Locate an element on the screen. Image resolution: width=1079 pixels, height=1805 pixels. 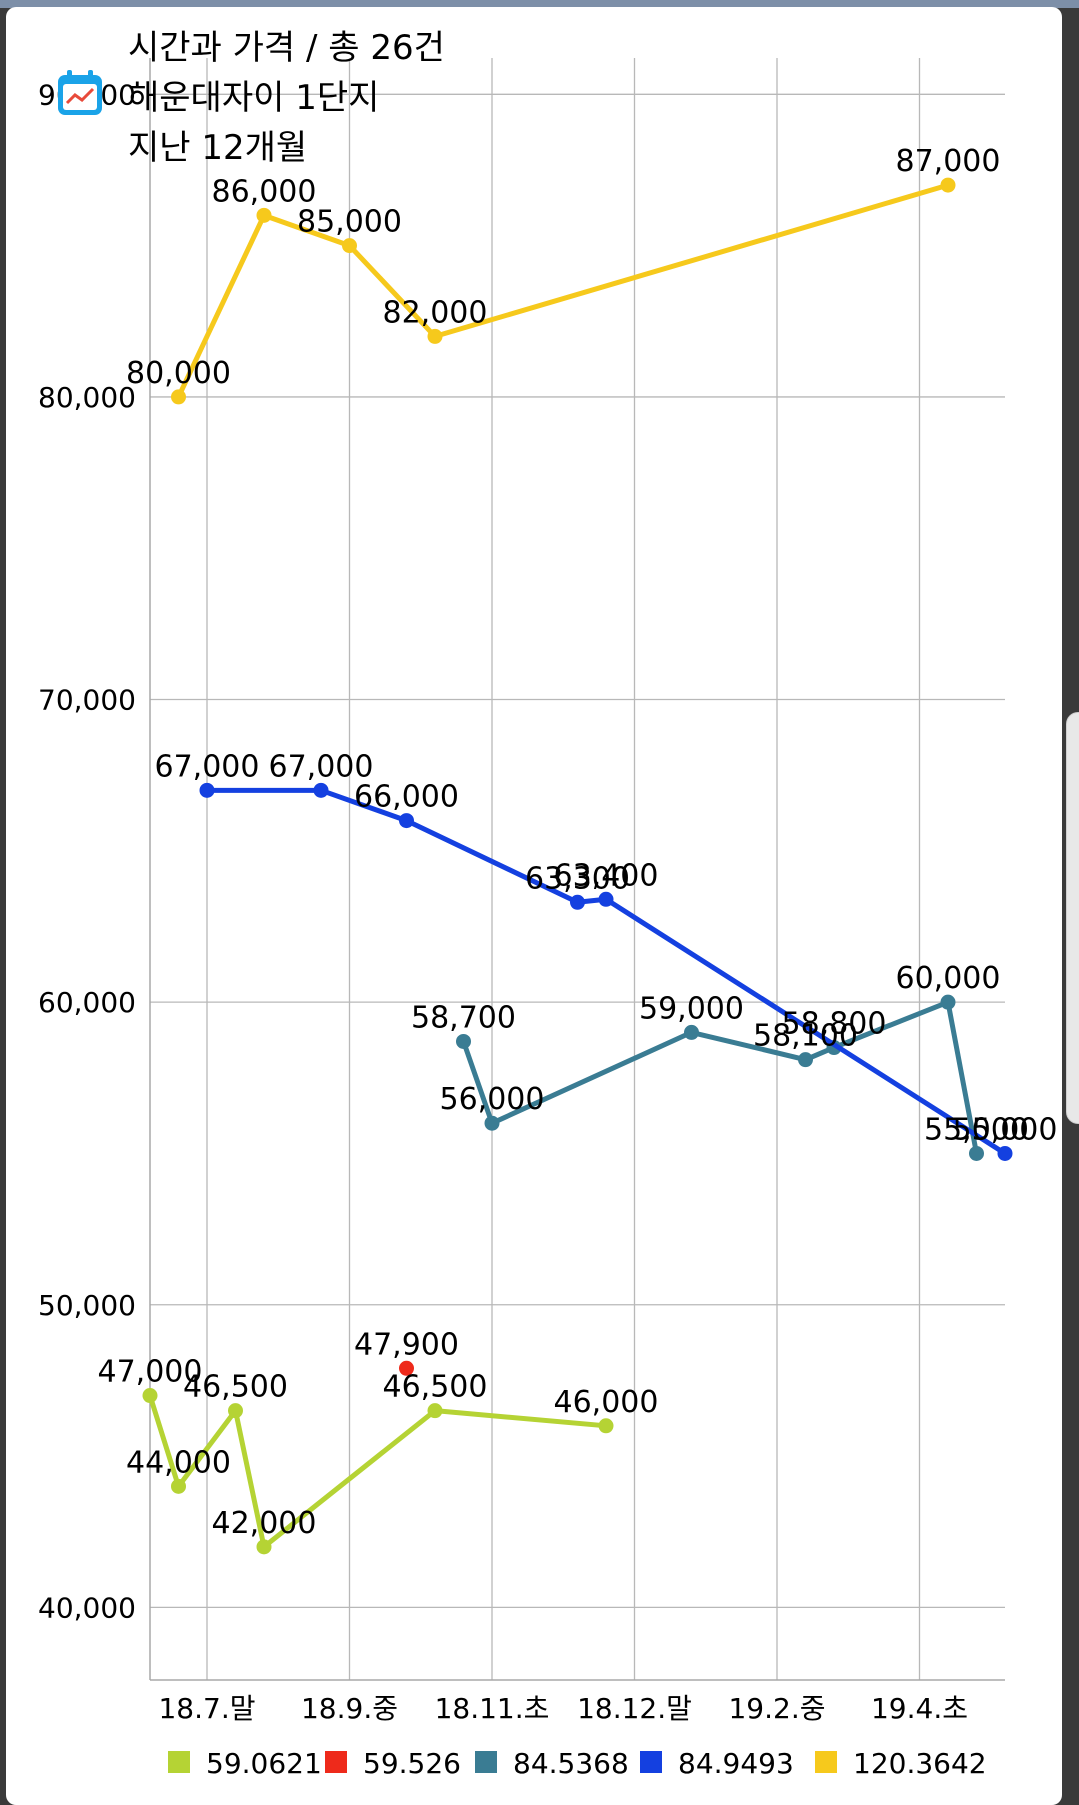
data-label: 66,000 is located at coordinates (406, 797).